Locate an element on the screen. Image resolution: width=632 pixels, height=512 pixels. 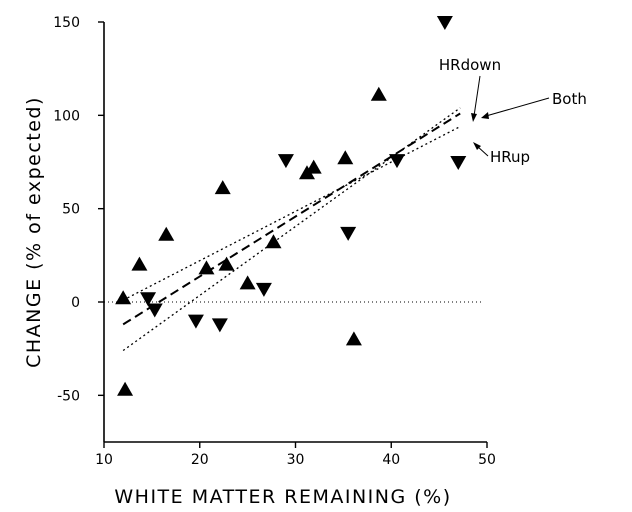
y-tick-label--50: -50 is located at coordinates (68, 396).